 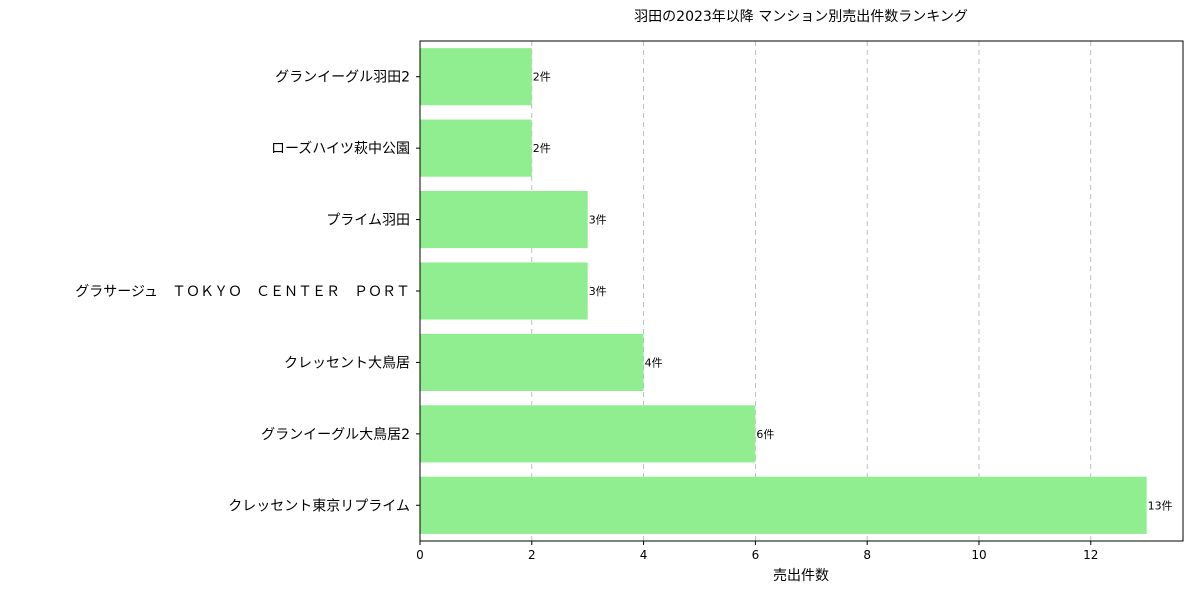 What do you see at coordinates (1160, 505) in the screenshot?
I see `data-label: 13件` at bounding box center [1160, 505].